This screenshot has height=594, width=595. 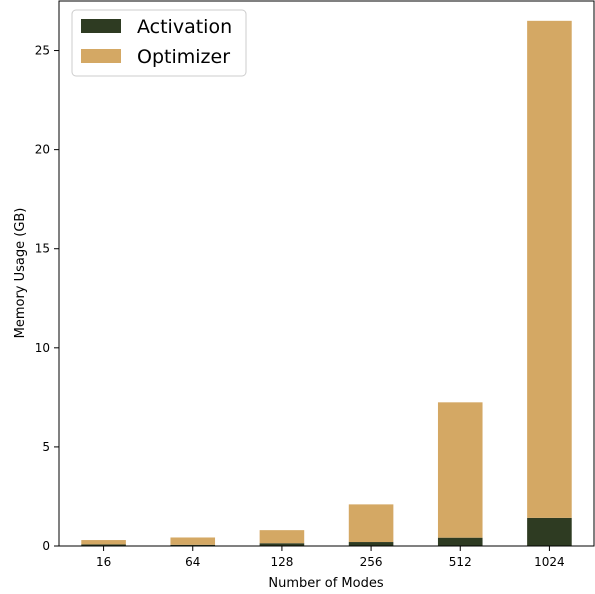 What do you see at coordinates (371, 562) in the screenshot?
I see `x-tick-label: 256` at bounding box center [371, 562].